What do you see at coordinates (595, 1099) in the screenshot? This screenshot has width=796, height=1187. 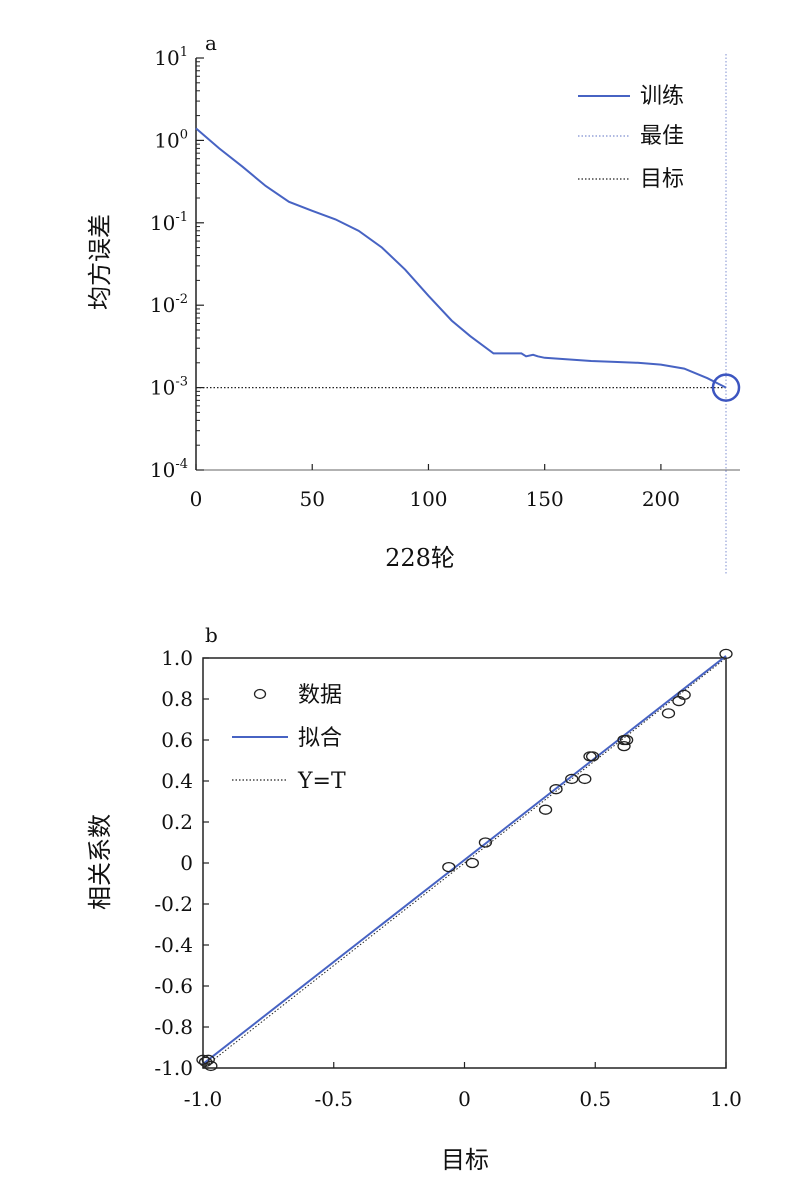 I see `panel-b-x-tick-label: 0.5` at bounding box center [595, 1099].